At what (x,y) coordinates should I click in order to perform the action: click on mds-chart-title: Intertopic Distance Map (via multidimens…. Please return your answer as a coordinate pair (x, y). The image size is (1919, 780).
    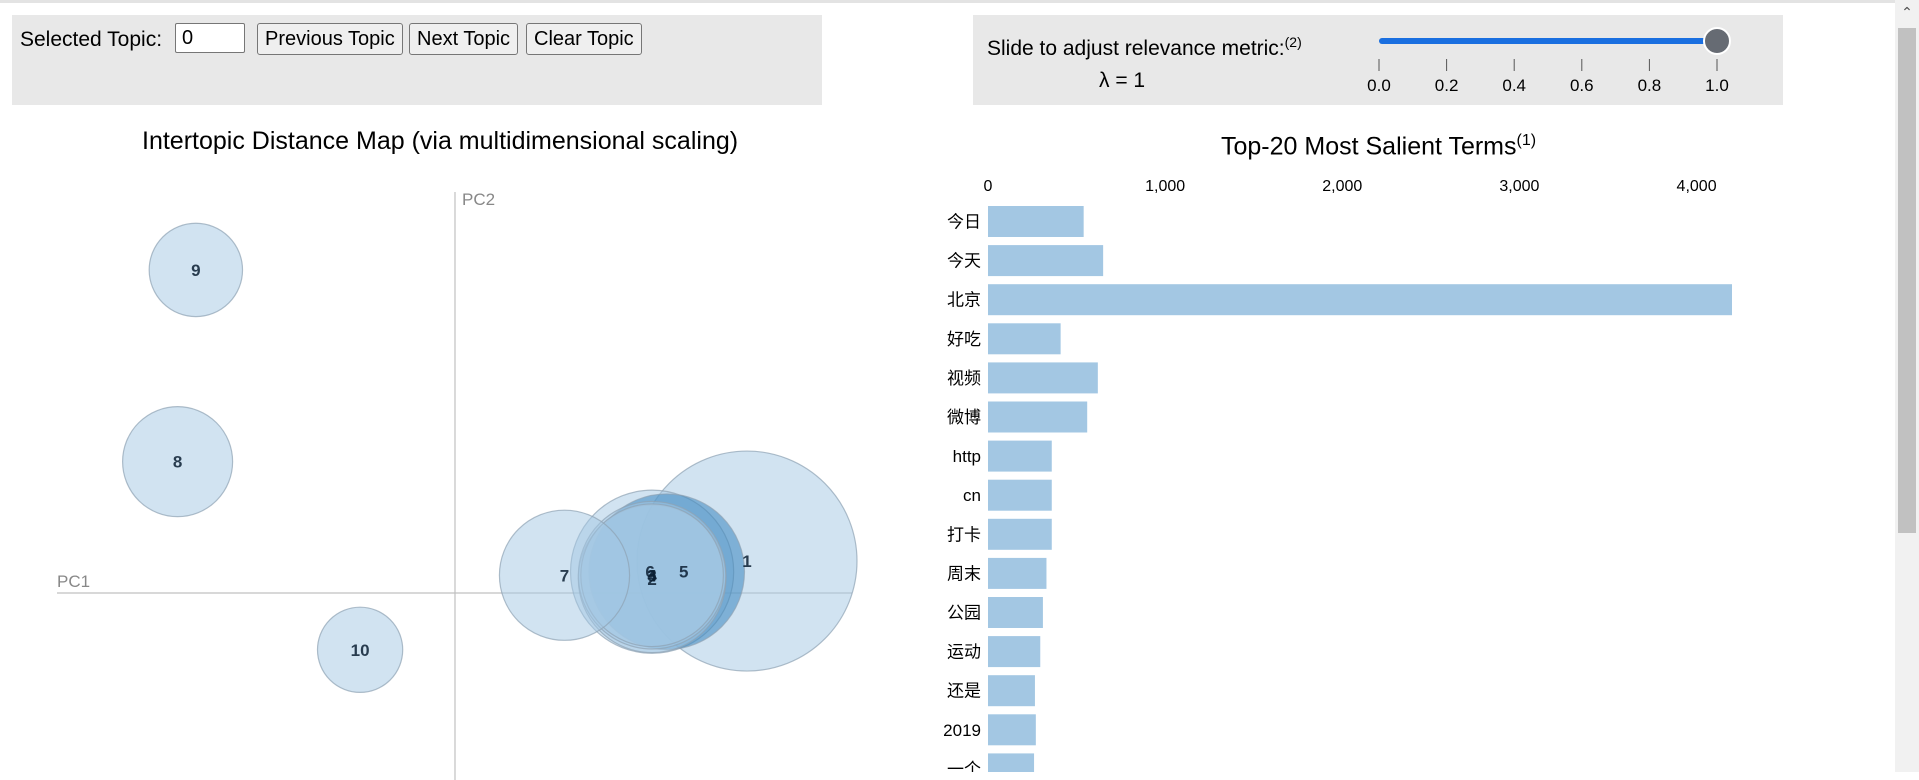
    Looking at the image, I should click on (440, 141).